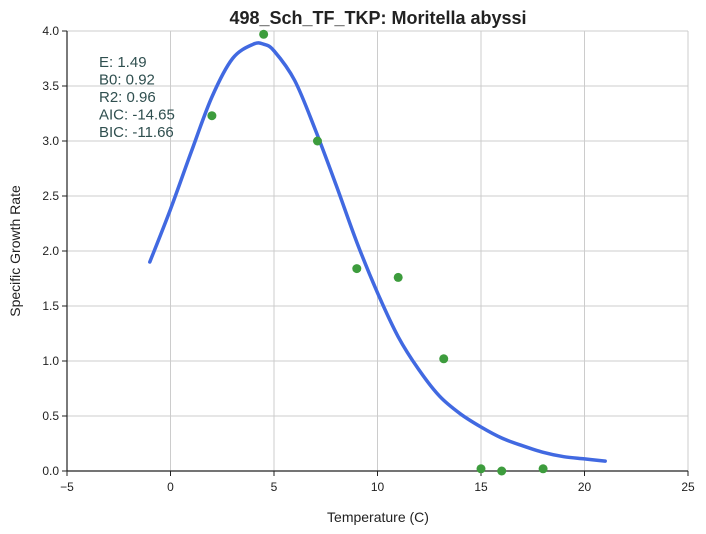 This screenshot has width=706, height=534. Describe the element at coordinates (50, 31) in the screenshot. I see `y-tick-label: 4.0` at that location.